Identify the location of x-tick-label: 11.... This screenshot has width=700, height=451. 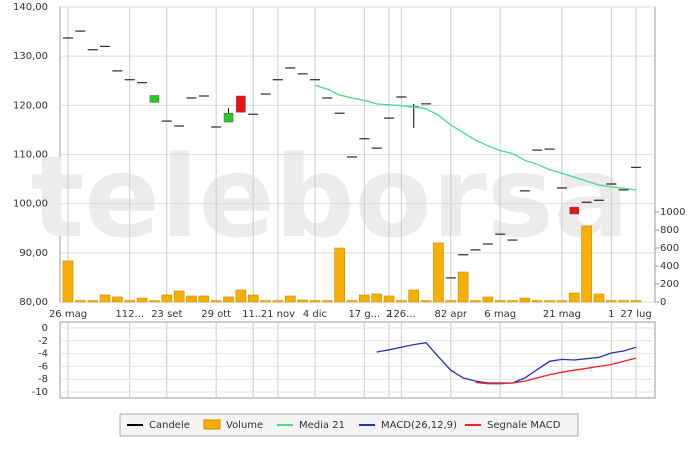
(253, 314).